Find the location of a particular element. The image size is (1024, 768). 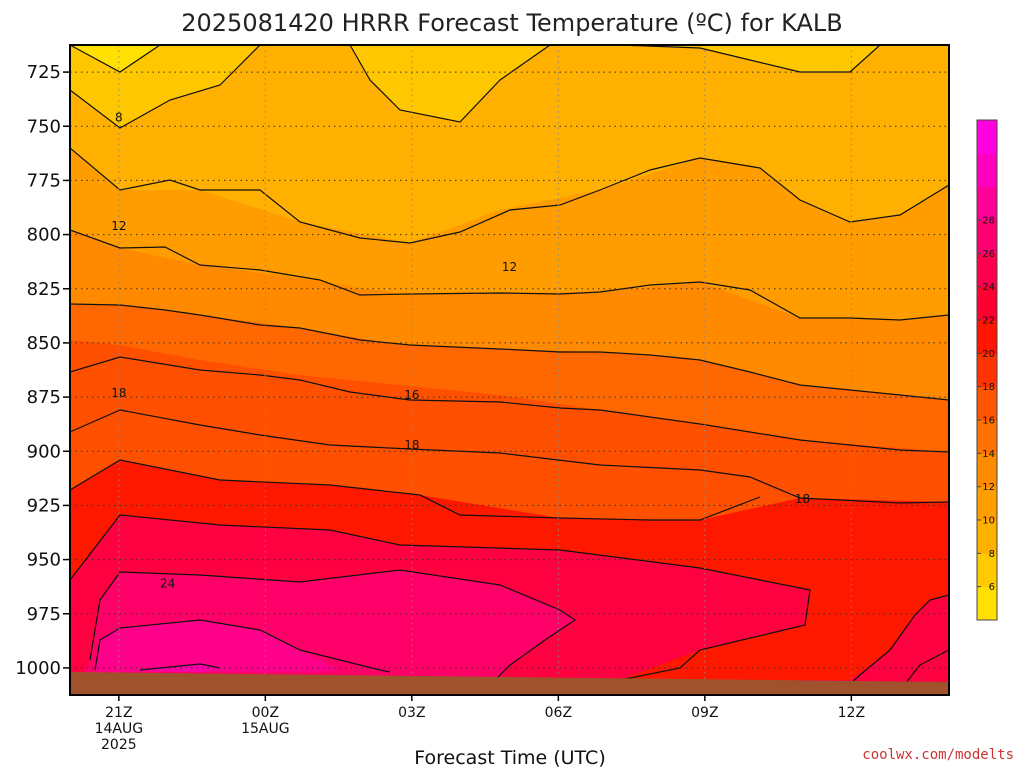

x-tick-label: 21Z is located at coordinates (118, 713).